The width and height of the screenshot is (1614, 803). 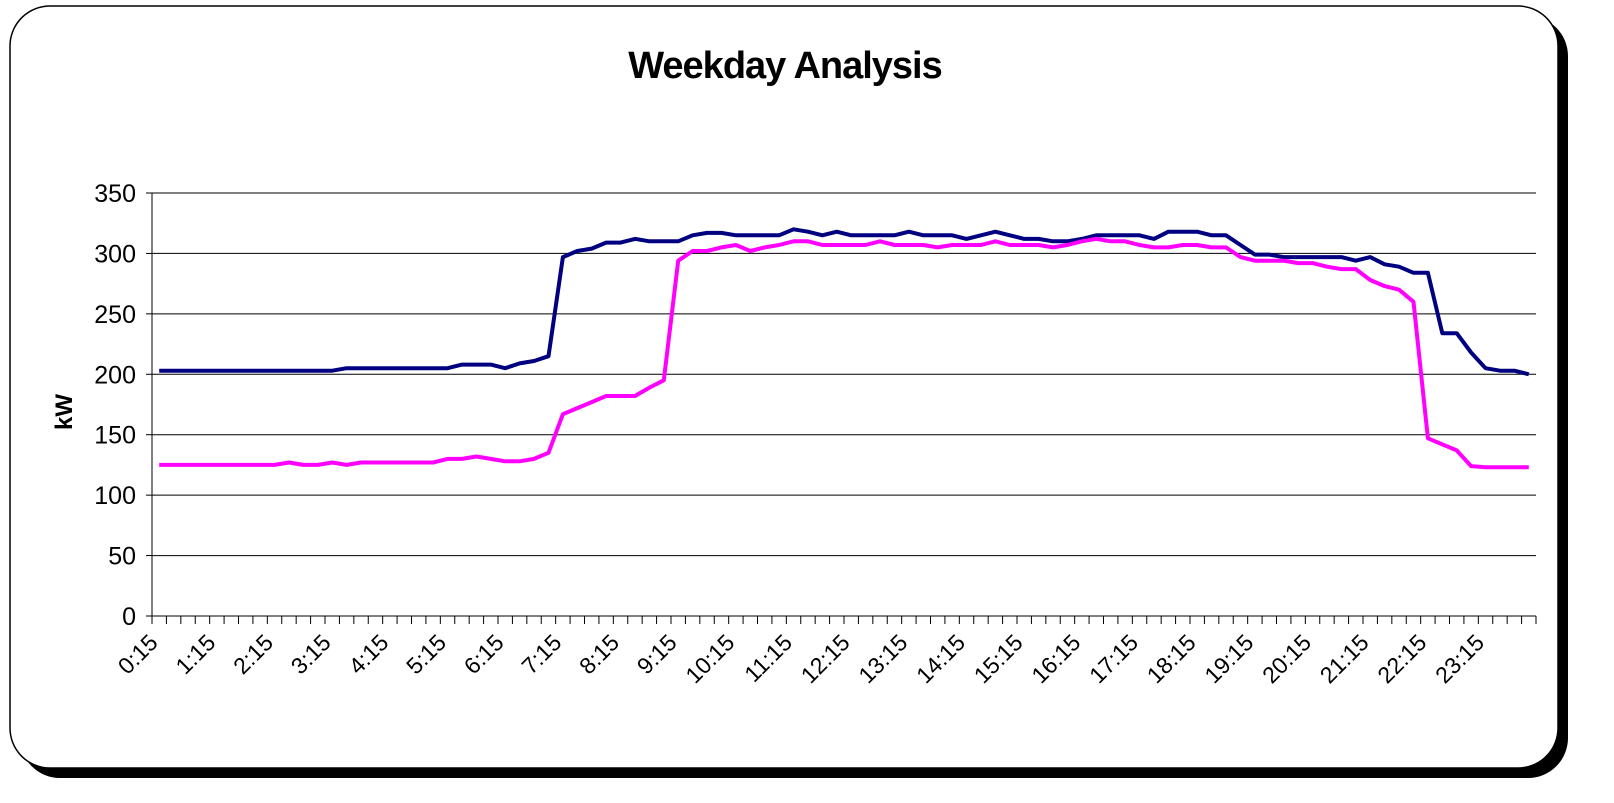 What do you see at coordinates (129, 617) in the screenshot?
I see `y-tick-label: 0` at bounding box center [129, 617].